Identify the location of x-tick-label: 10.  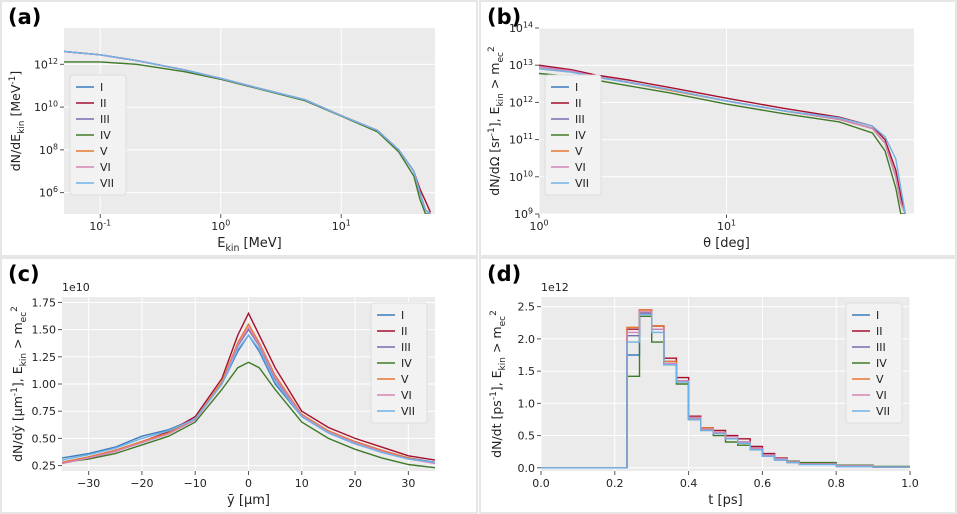
(302, 483).